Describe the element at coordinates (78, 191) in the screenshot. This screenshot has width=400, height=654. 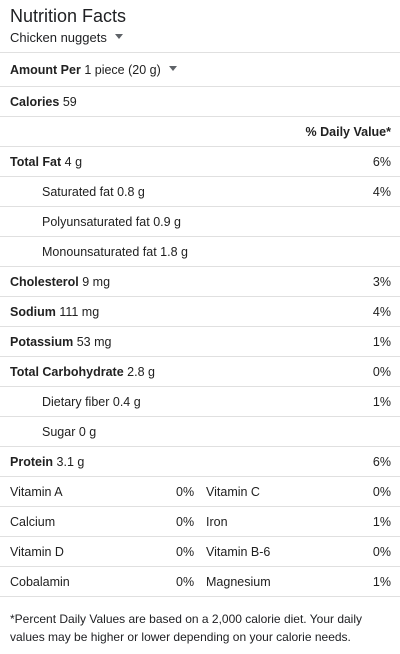
I see `nutrient-name: Saturated fat` at that location.